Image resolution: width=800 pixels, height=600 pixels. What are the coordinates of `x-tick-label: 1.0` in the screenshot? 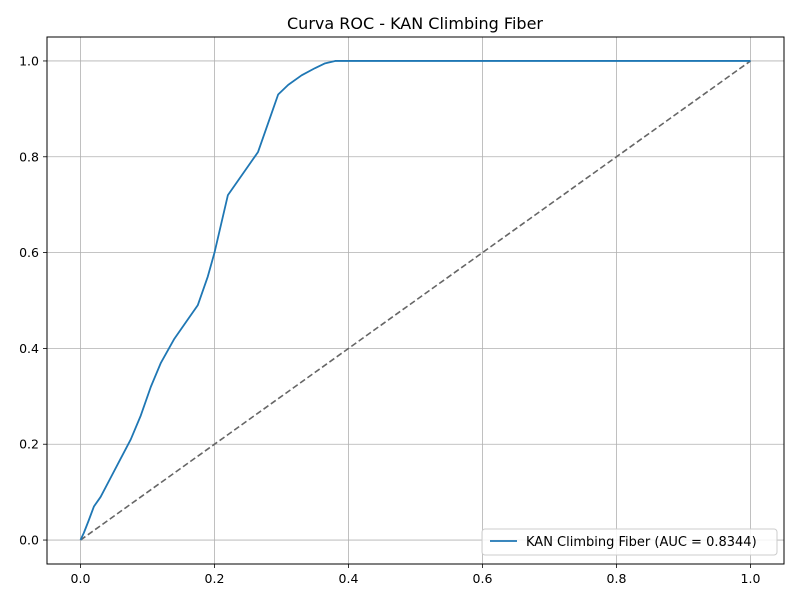 It's located at (751, 578).